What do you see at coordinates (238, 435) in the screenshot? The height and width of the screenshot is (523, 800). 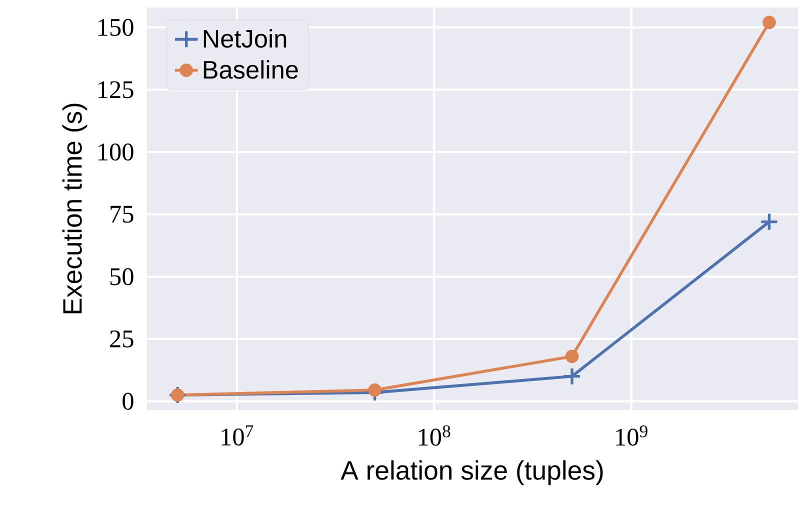 I see `x-tick-label: 10$^{7}$` at bounding box center [238, 435].